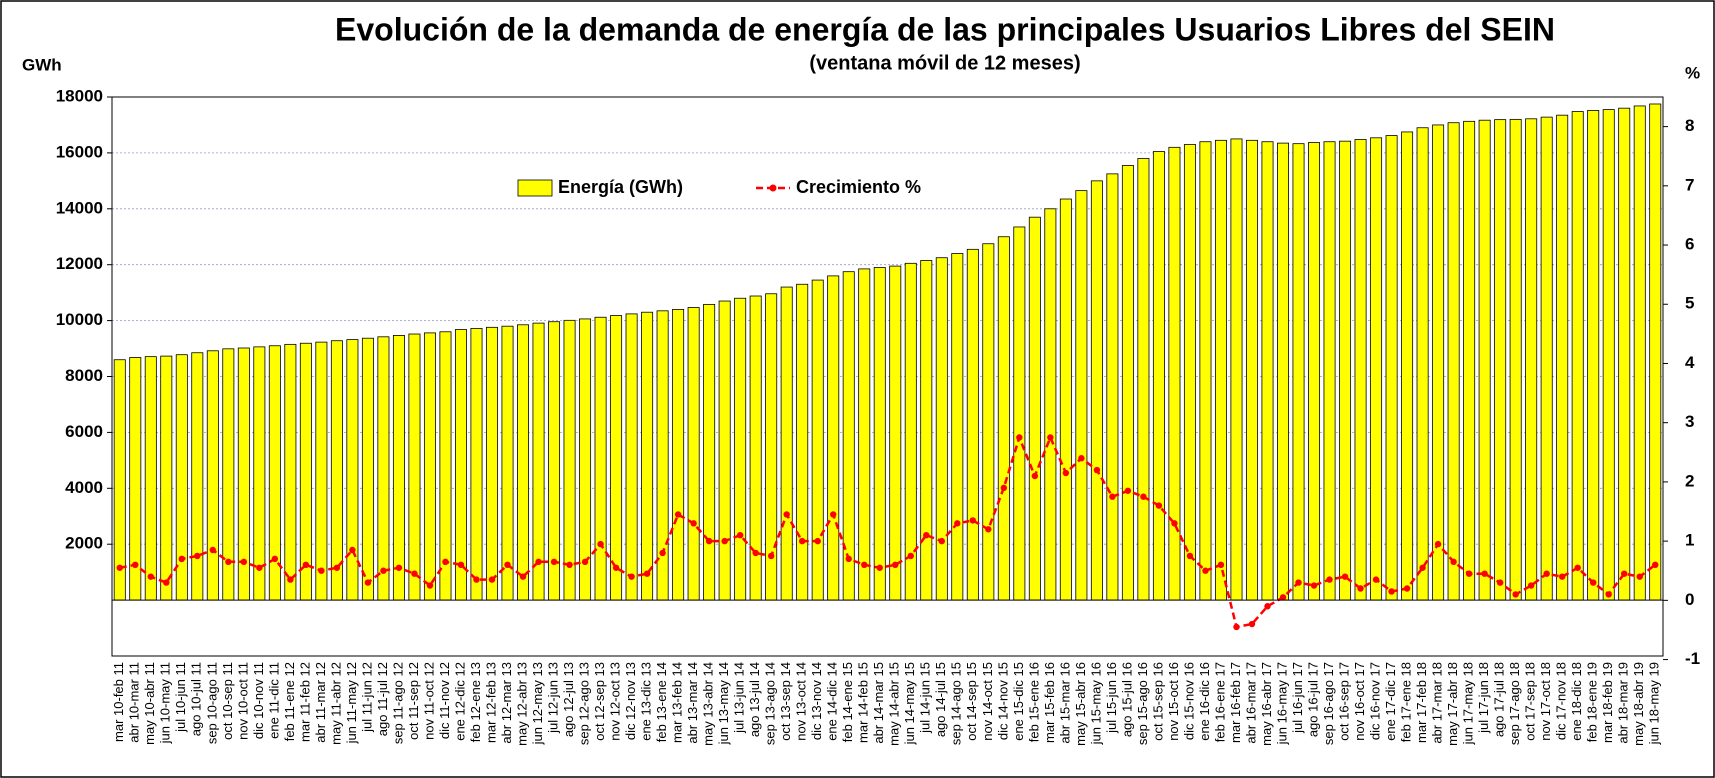  What do you see at coordinates (1126, 699) in the screenshot?
I see `x-tick-label: ago 15-jul 16` at bounding box center [1126, 699].